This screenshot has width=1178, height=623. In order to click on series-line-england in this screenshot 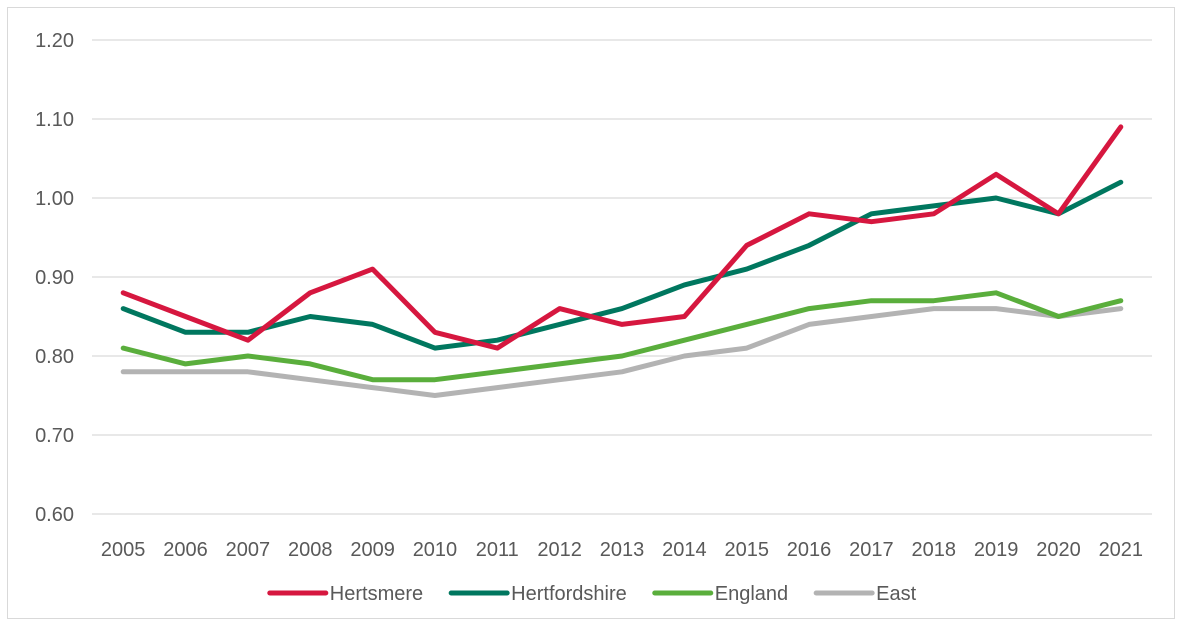, I will do `click(622, 336)`.